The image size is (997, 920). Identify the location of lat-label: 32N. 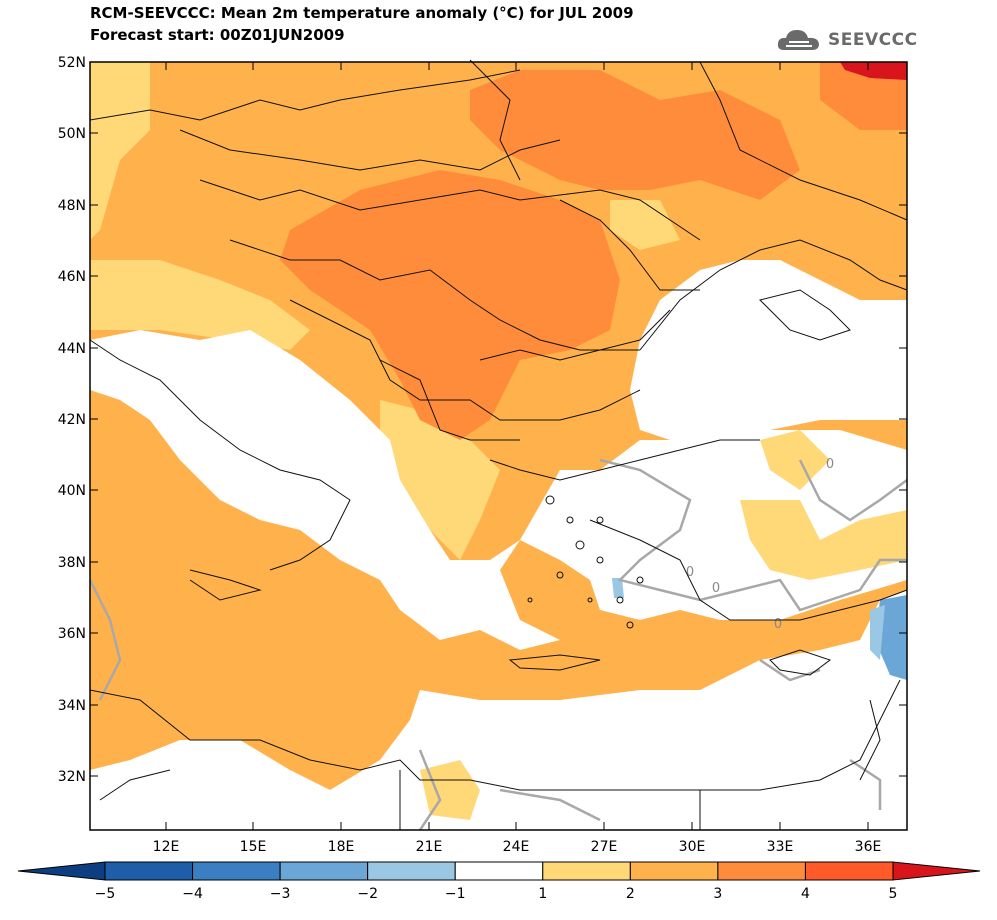
(72, 777).